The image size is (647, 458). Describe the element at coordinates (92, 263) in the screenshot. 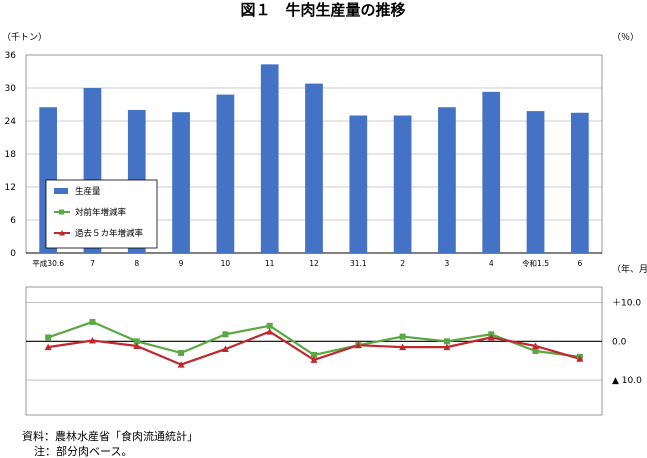

I see `x-category-label: 7` at that location.